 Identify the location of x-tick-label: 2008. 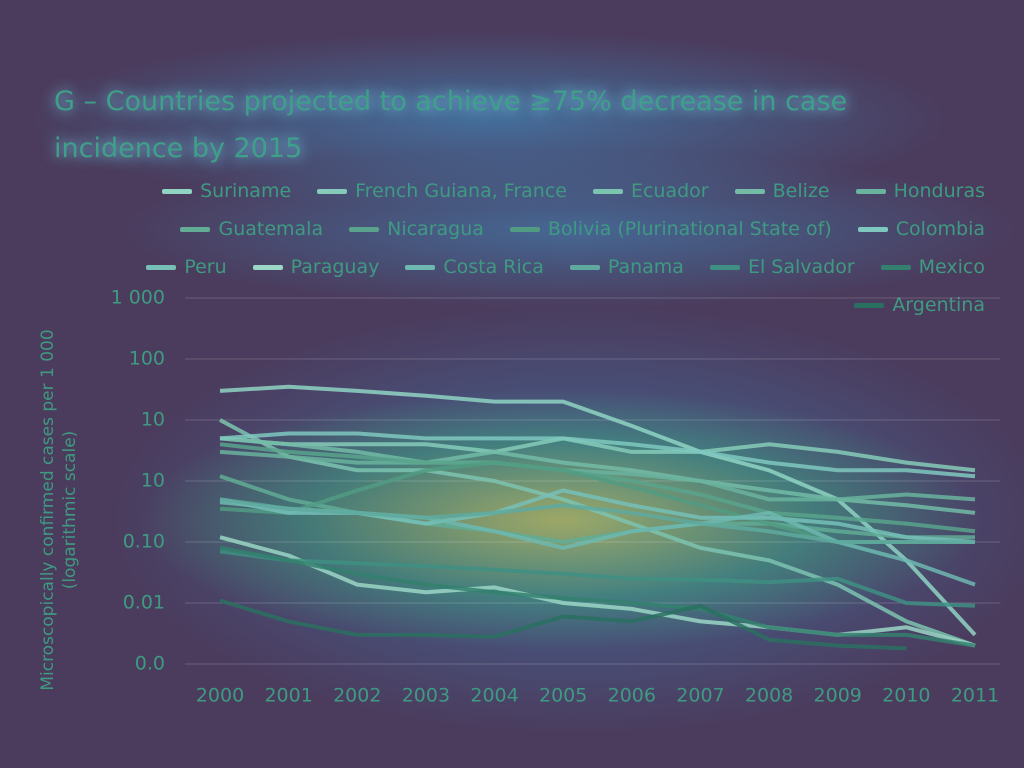
(769, 696).